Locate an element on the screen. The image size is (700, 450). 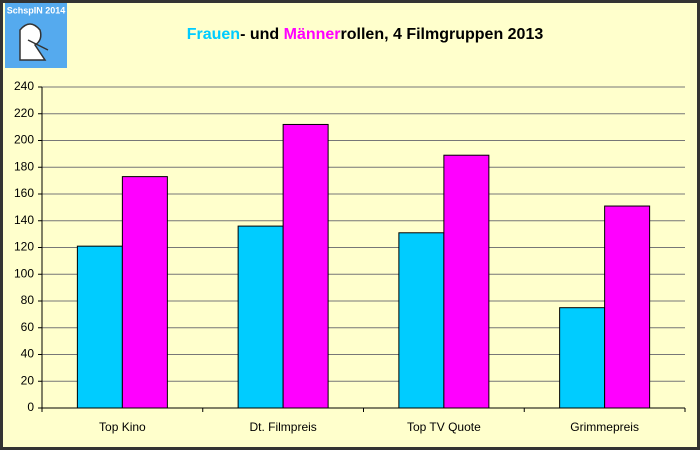
y-tick-label: 220 is located at coordinates (24, 113).